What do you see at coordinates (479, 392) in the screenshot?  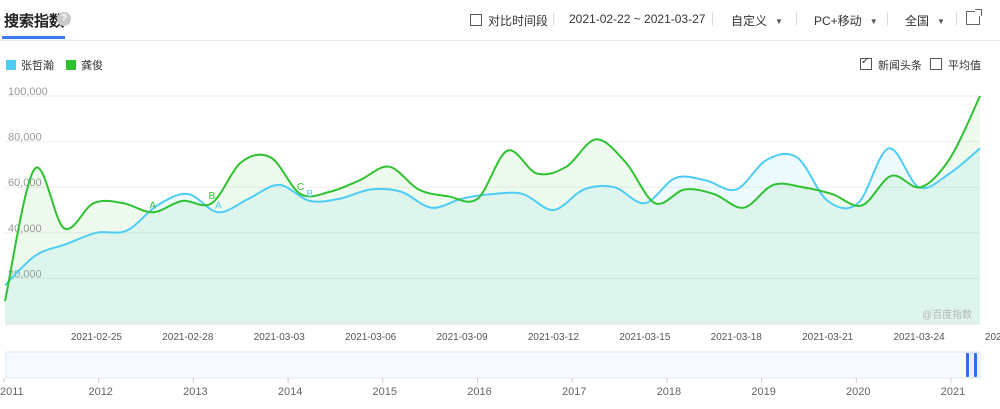 I see `timeline-year-label: 2016` at bounding box center [479, 392].